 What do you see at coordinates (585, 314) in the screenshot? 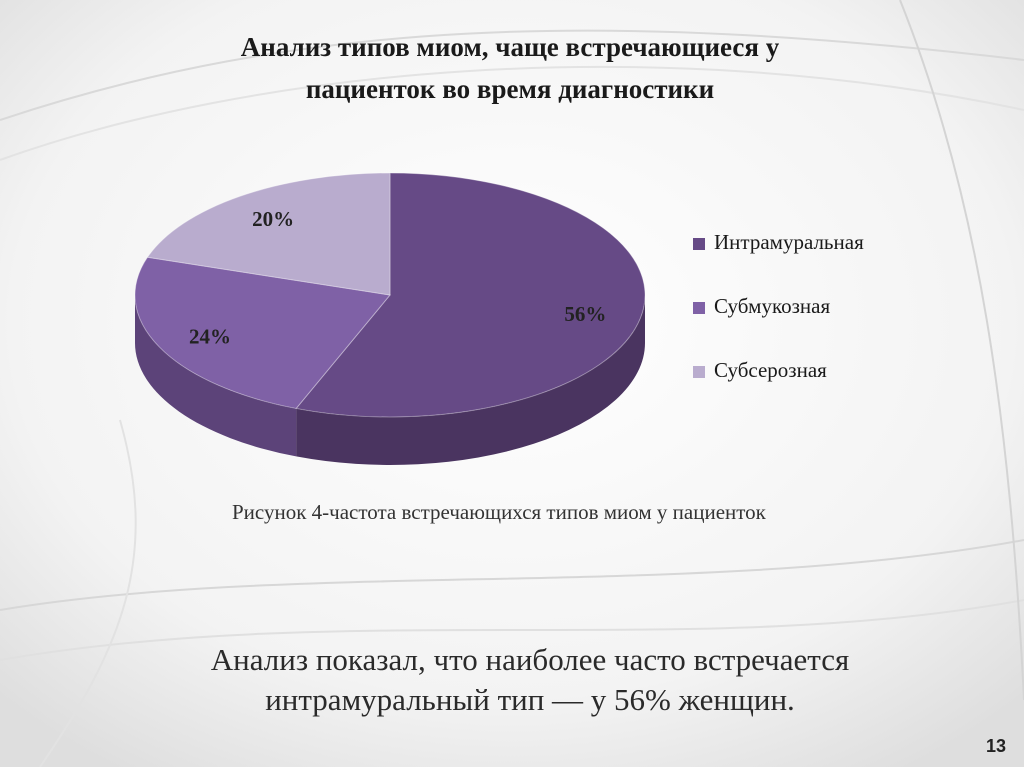
I see `data-label-0: 56%` at bounding box center [585, 314].